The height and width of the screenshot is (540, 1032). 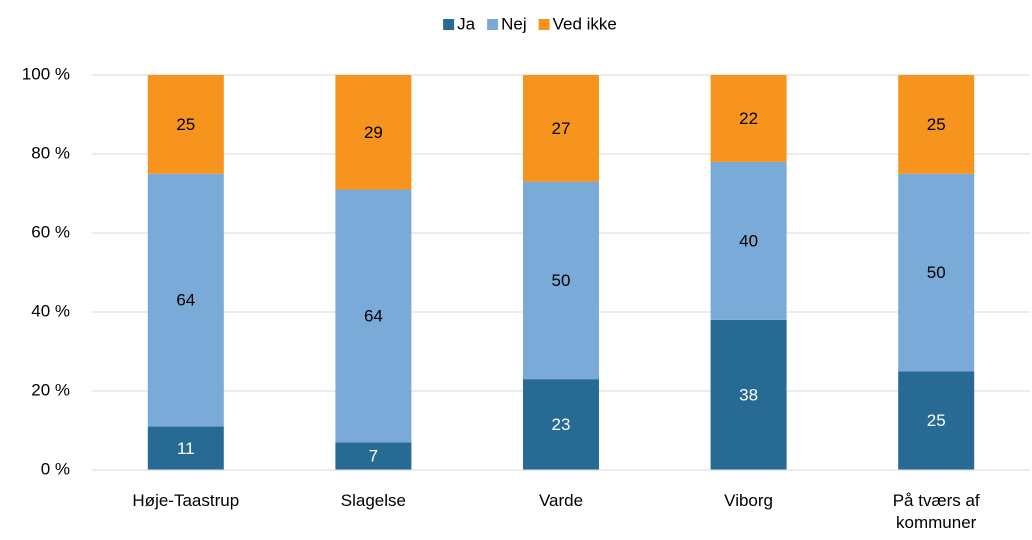 I want to click on data-label: 7, so click(x=373, y=456).